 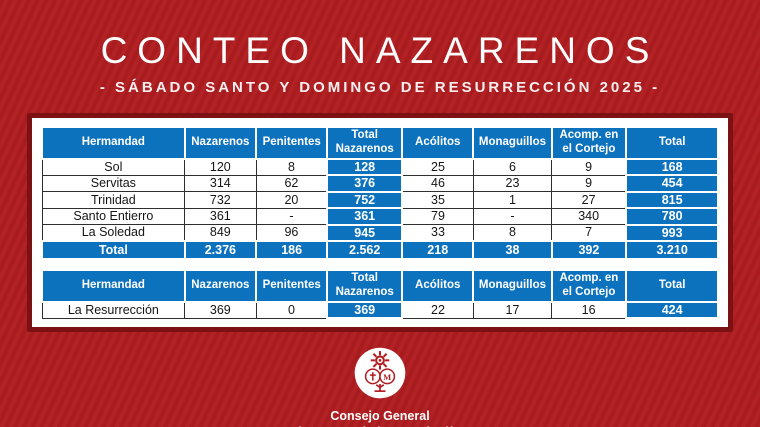 What do you see at coordinates (437, 200) in the screenshot?
I see `value-cell: 35` at bounding box center [437, 200].